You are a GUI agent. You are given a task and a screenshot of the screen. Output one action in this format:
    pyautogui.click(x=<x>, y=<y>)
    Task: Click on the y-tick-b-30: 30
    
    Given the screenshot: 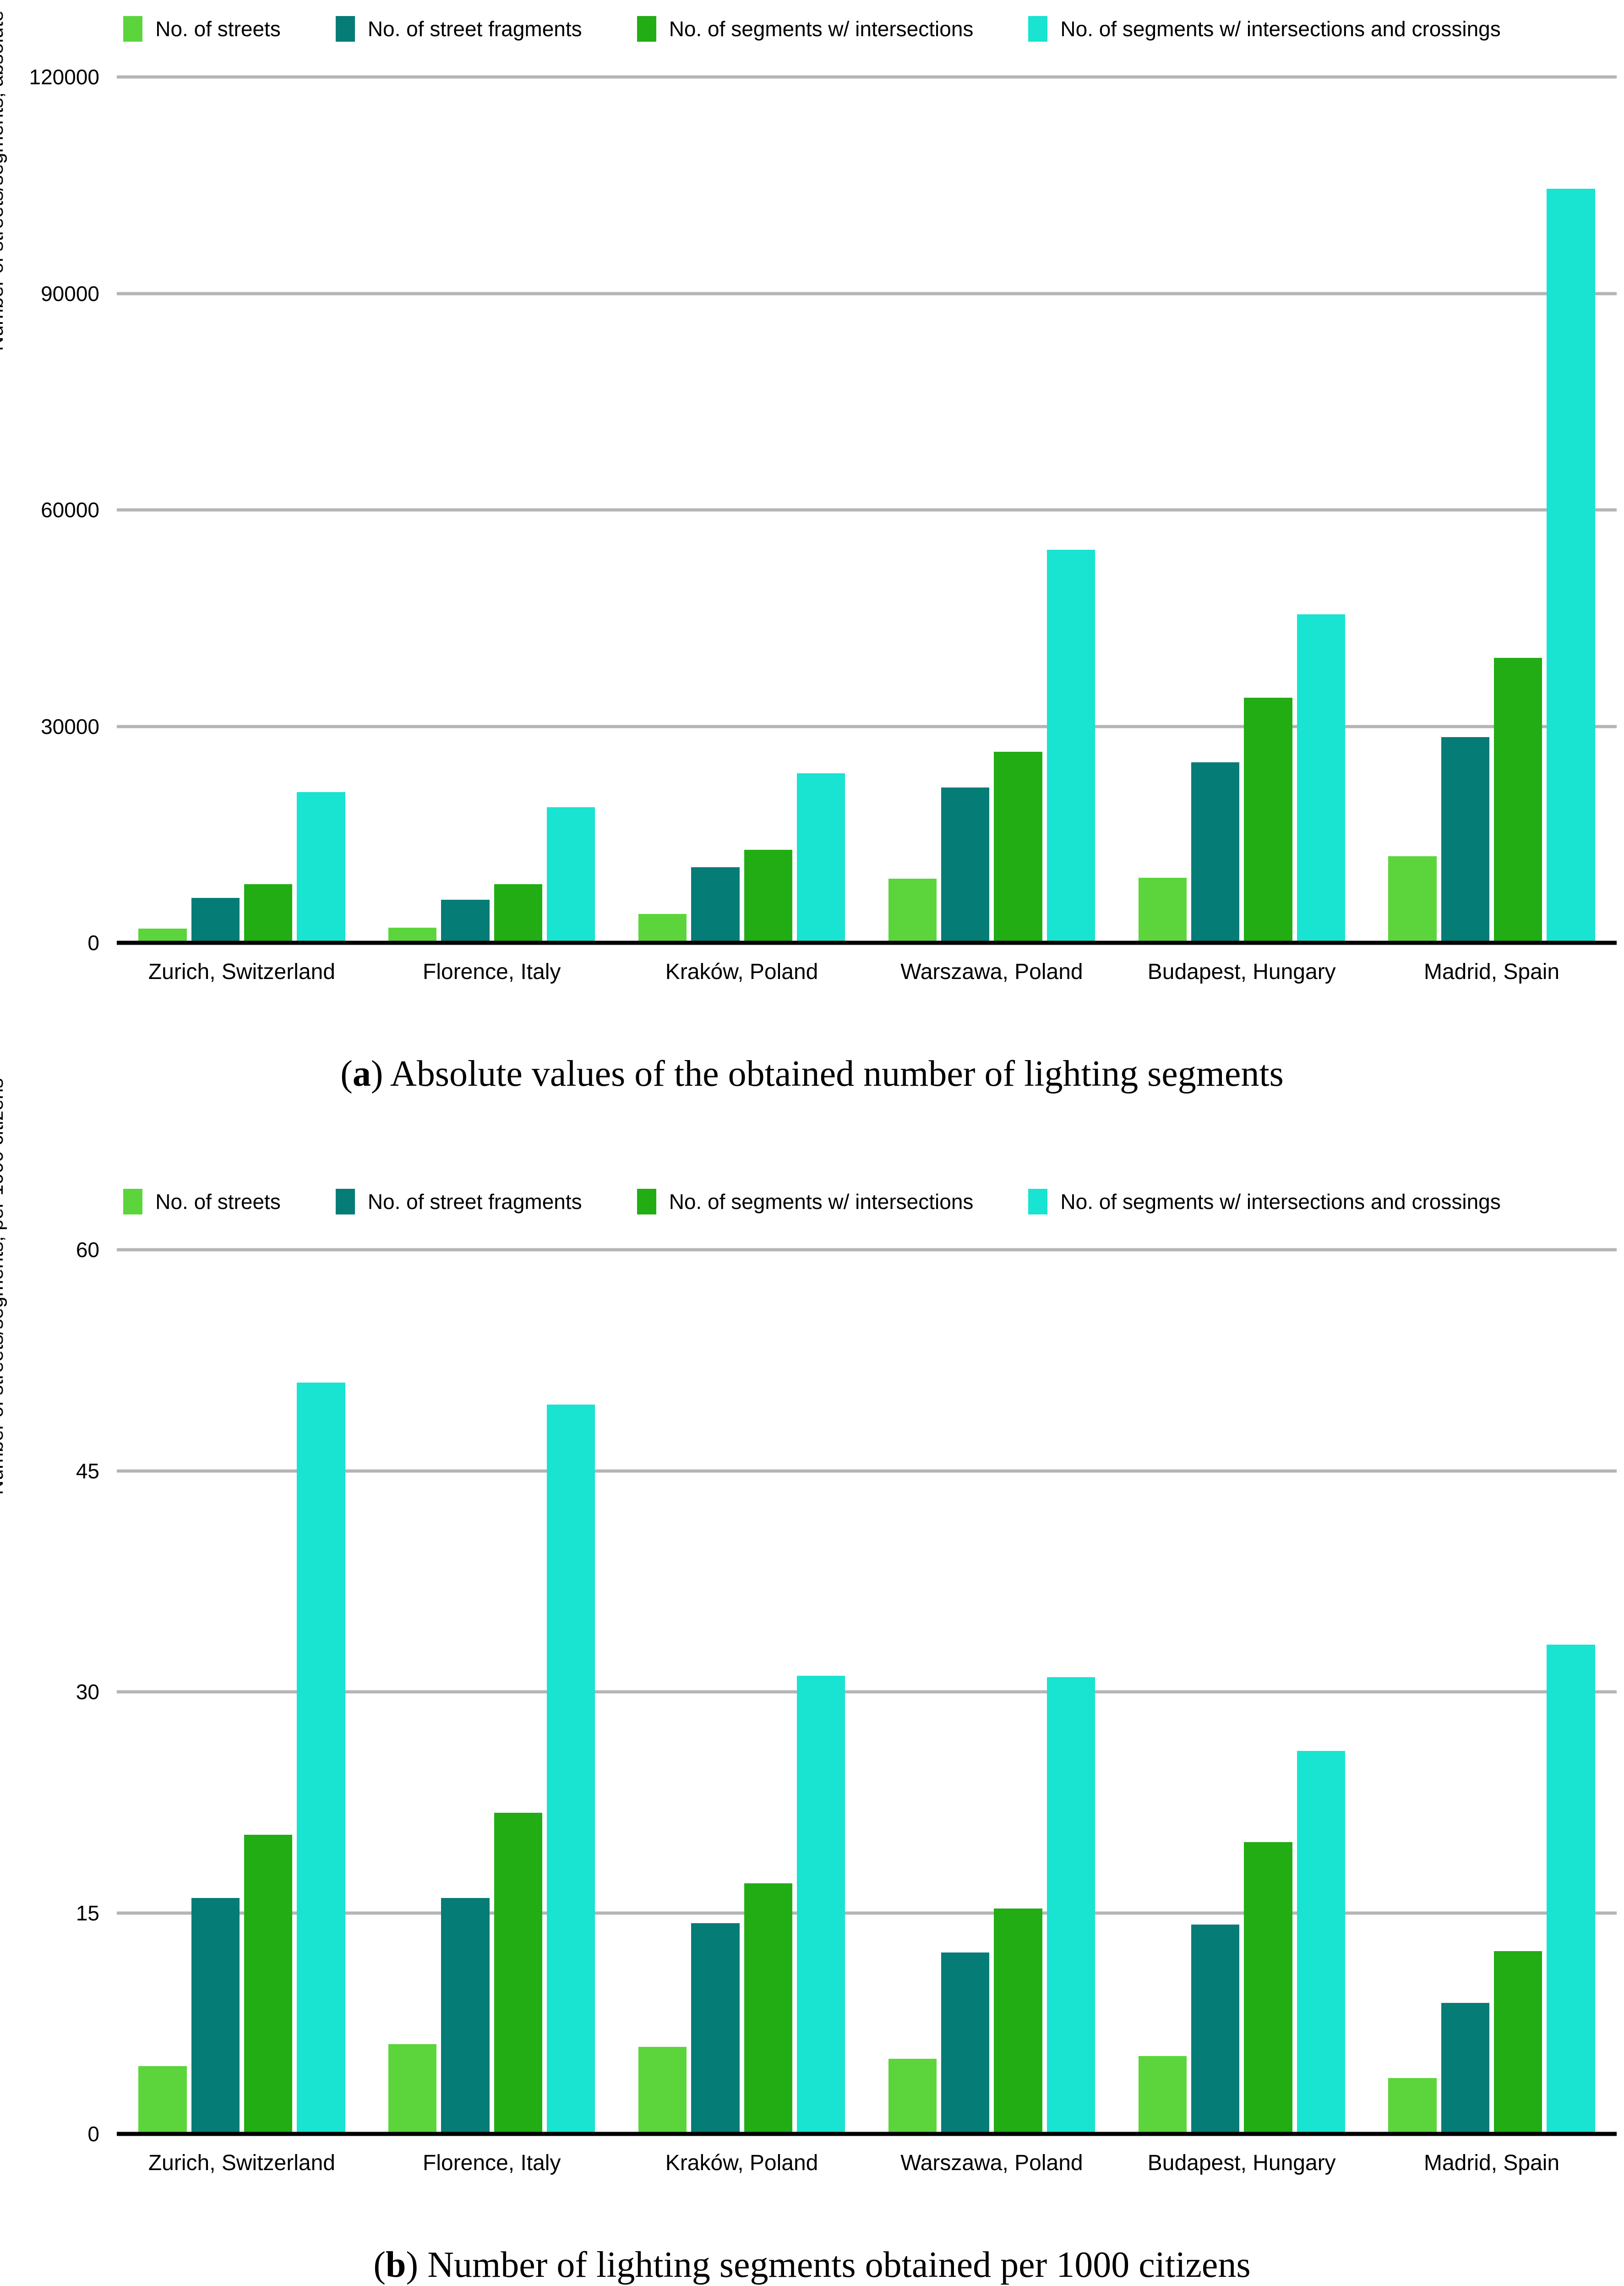 What is the action you would take?
    pyautogui.click(x=87, y=1692)
    